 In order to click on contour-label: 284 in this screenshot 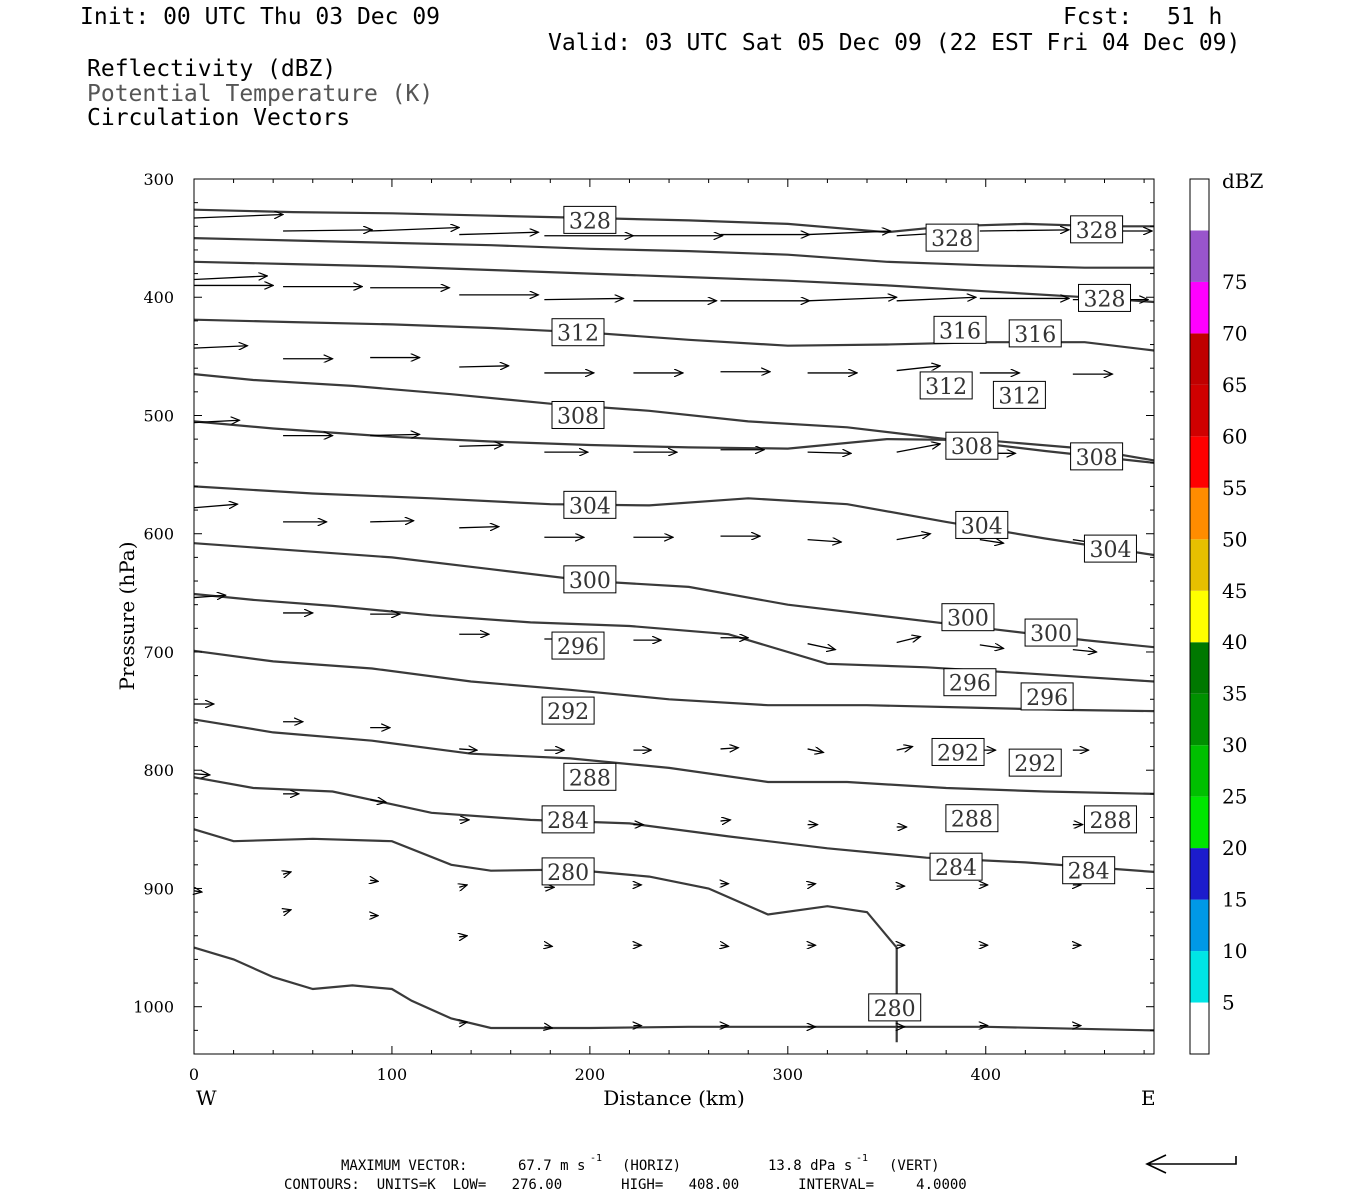, I will do `click(1089, 872)`.